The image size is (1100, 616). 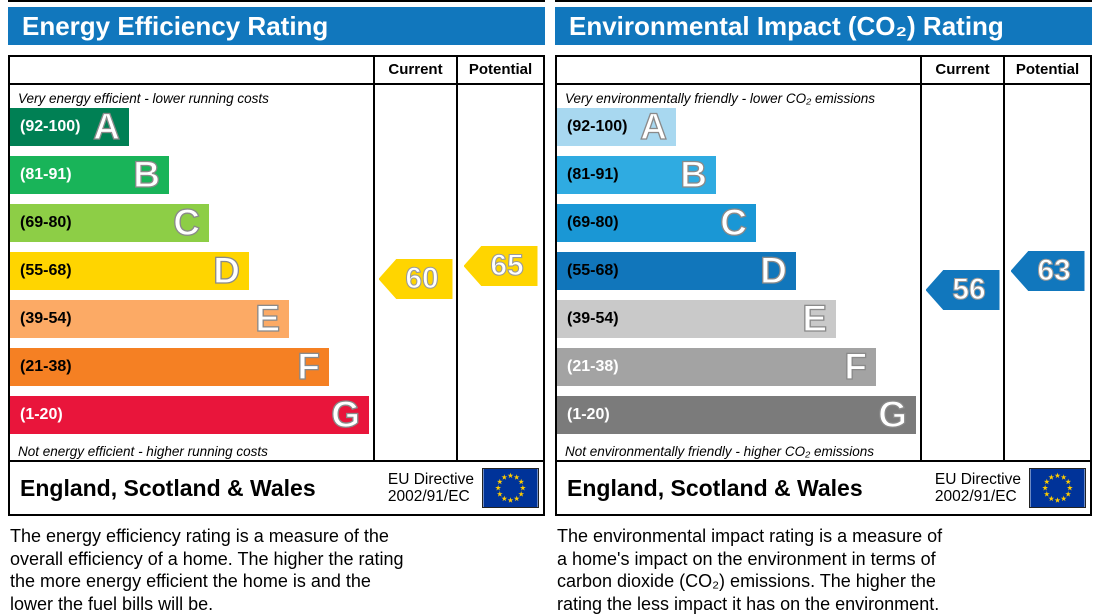 What do you see at coordinates (268, 318) in the screenshot?
I see `band-letter: E` at bounding box center [268, 318].